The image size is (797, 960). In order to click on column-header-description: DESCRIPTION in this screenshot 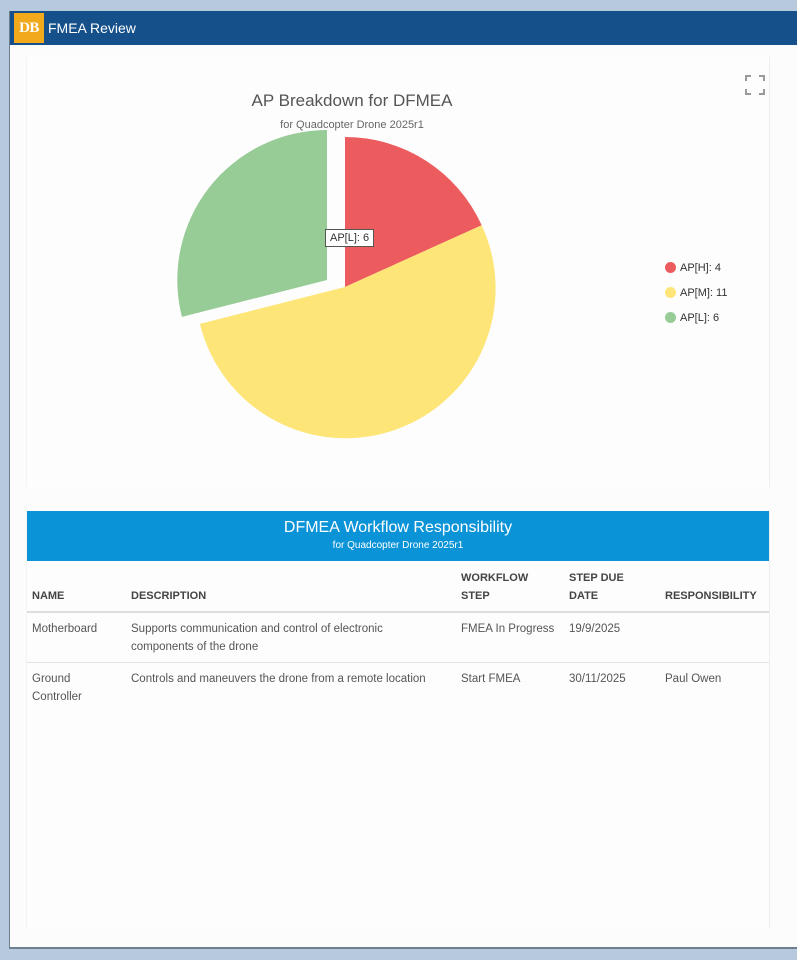, I will do `click(291, 587)`.